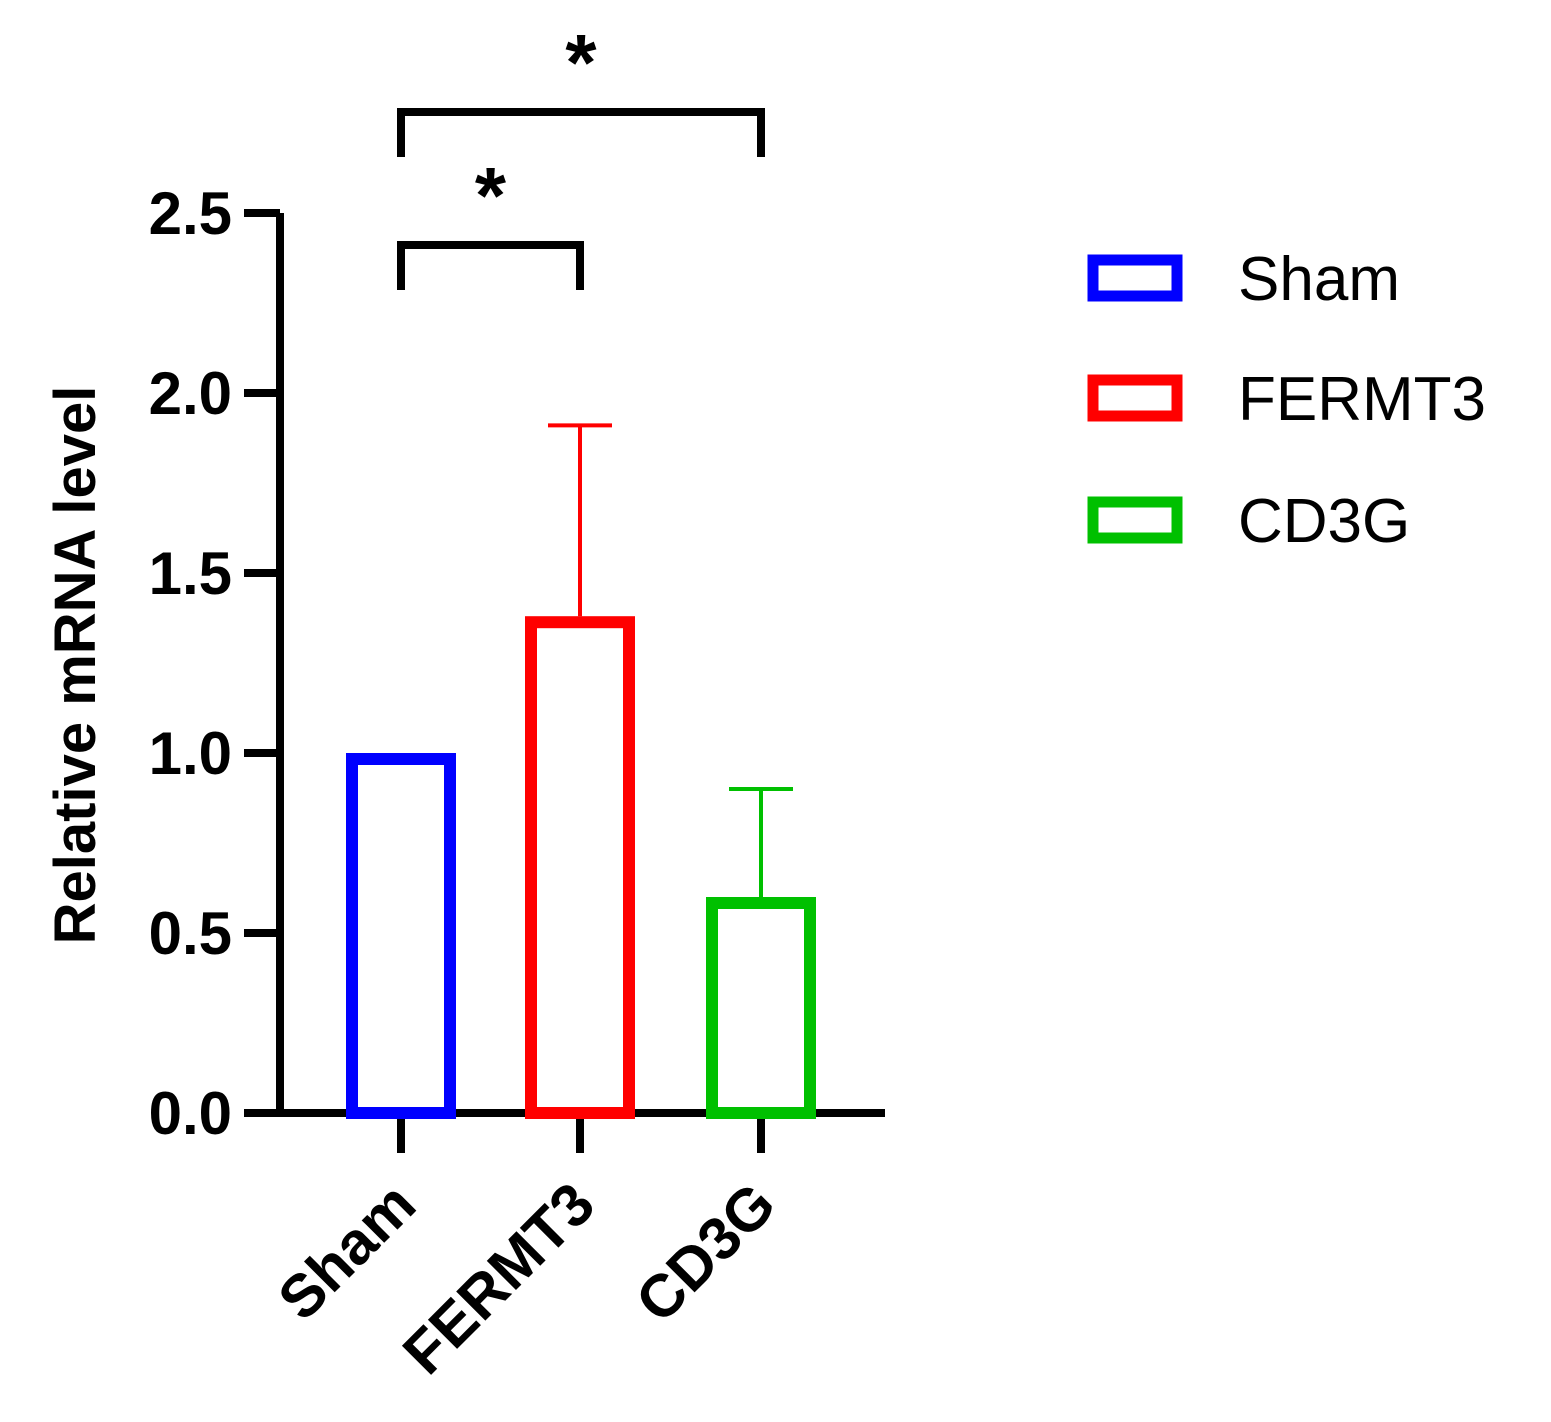  Describe the element at coordinates (190, 213) in the screenshot. I see `y-tick-label: 2.5` at that location.